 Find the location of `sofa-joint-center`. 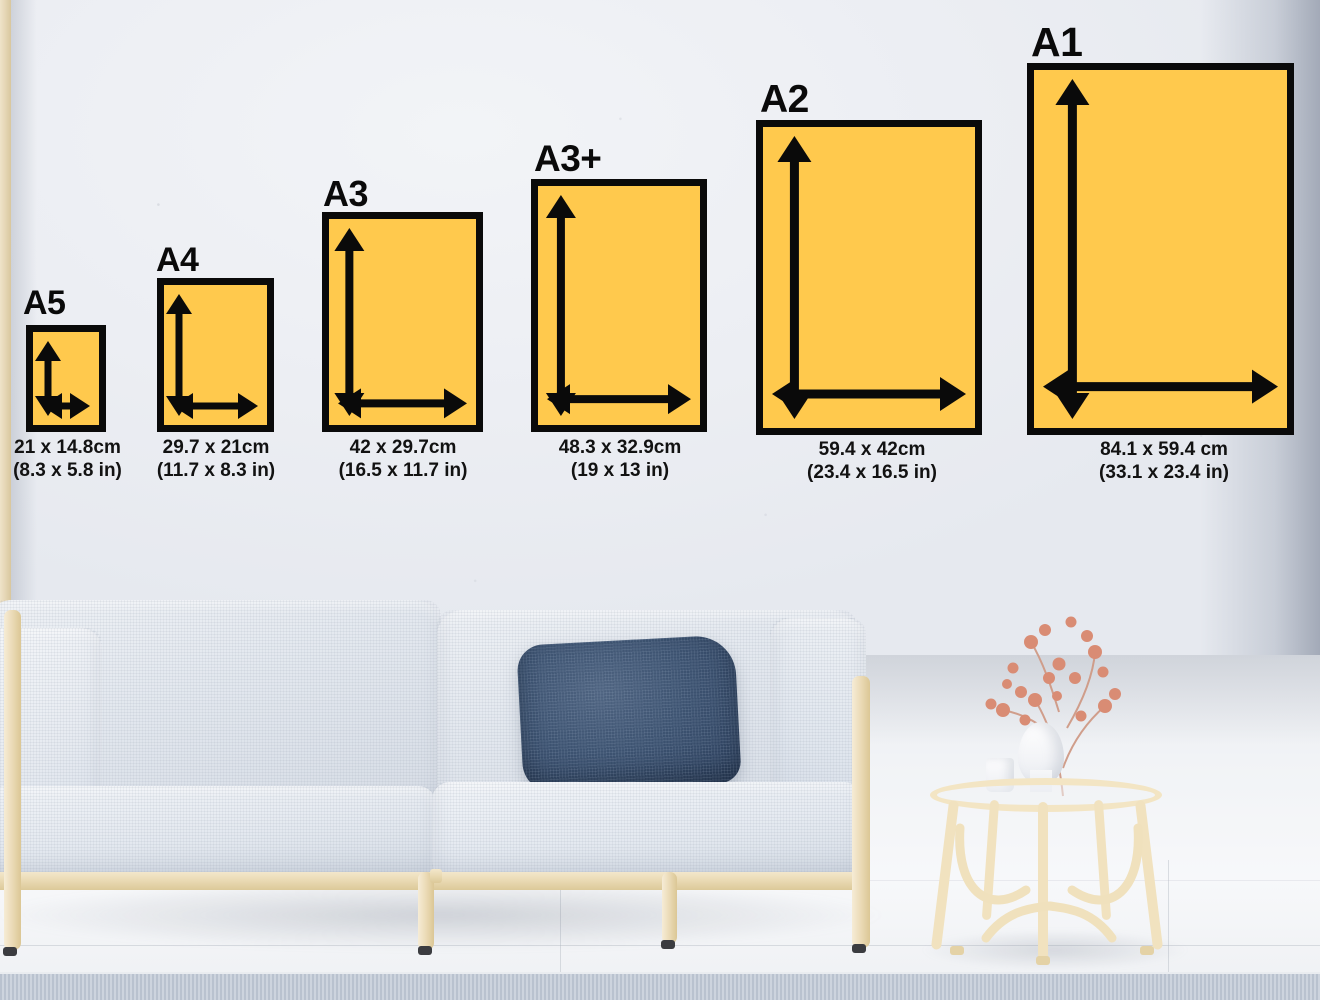

sofa-joint-center is located at coordinates (436, 876).